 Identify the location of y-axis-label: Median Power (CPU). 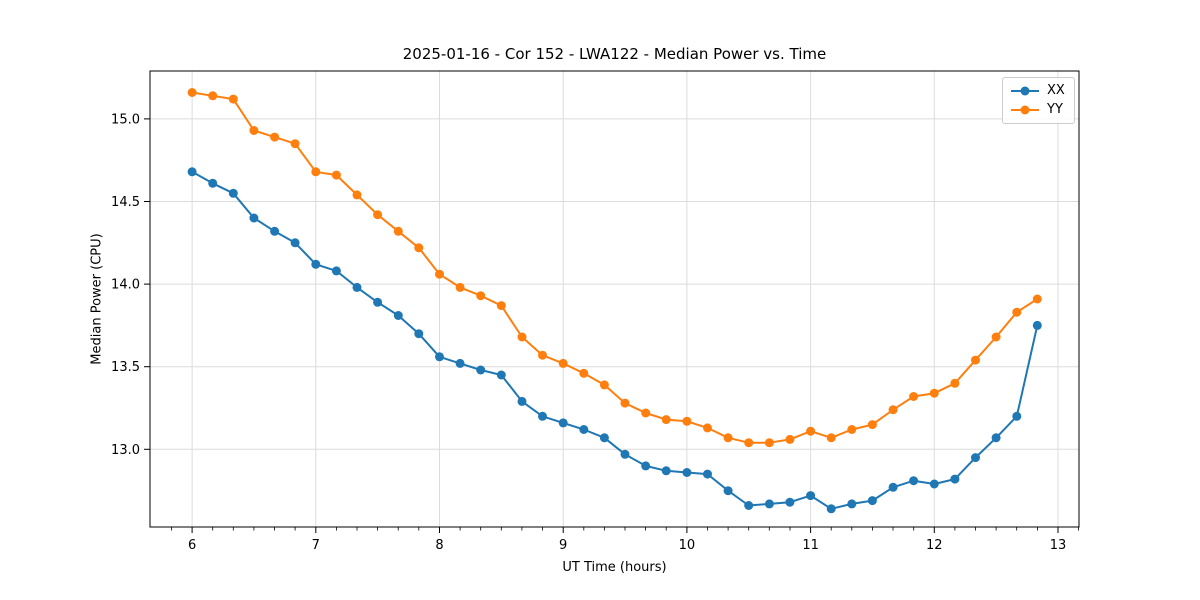
(97, 299).